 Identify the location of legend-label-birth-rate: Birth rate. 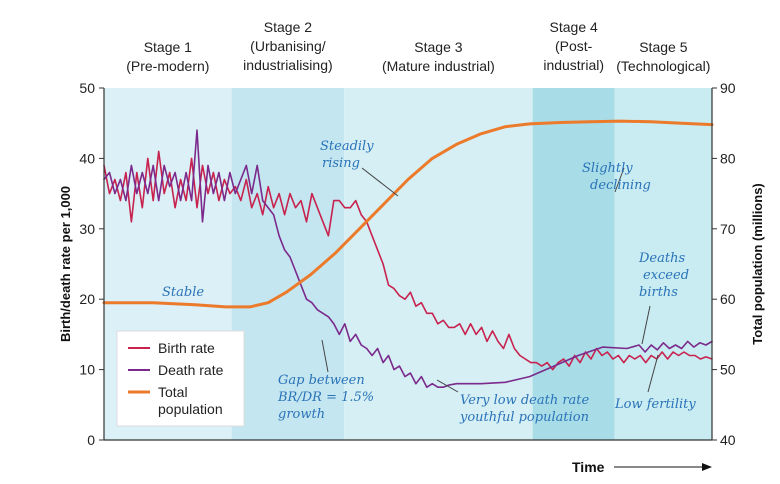
(186, 348).